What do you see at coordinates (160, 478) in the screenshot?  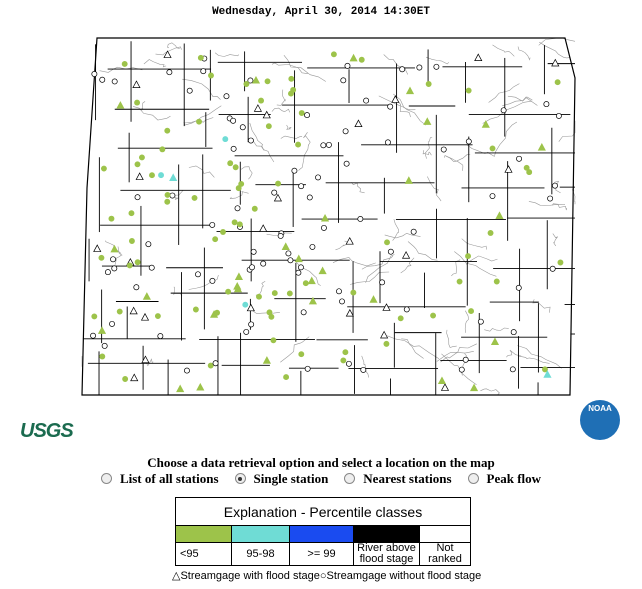 I see `radio-option: List of all stations` at bounding box center [160, 478].